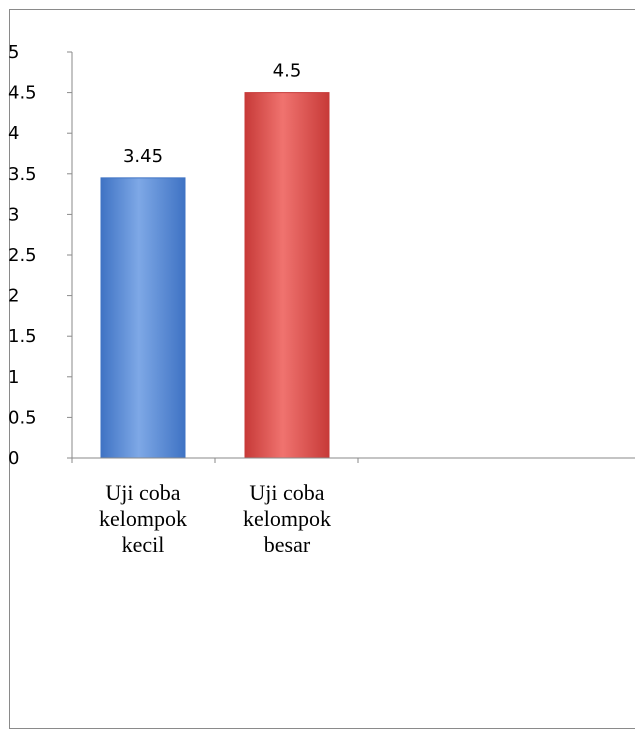 The width and height of the screenshot is (635, 729). I want to click on data-label-1: 3.45, so click(143, 156).